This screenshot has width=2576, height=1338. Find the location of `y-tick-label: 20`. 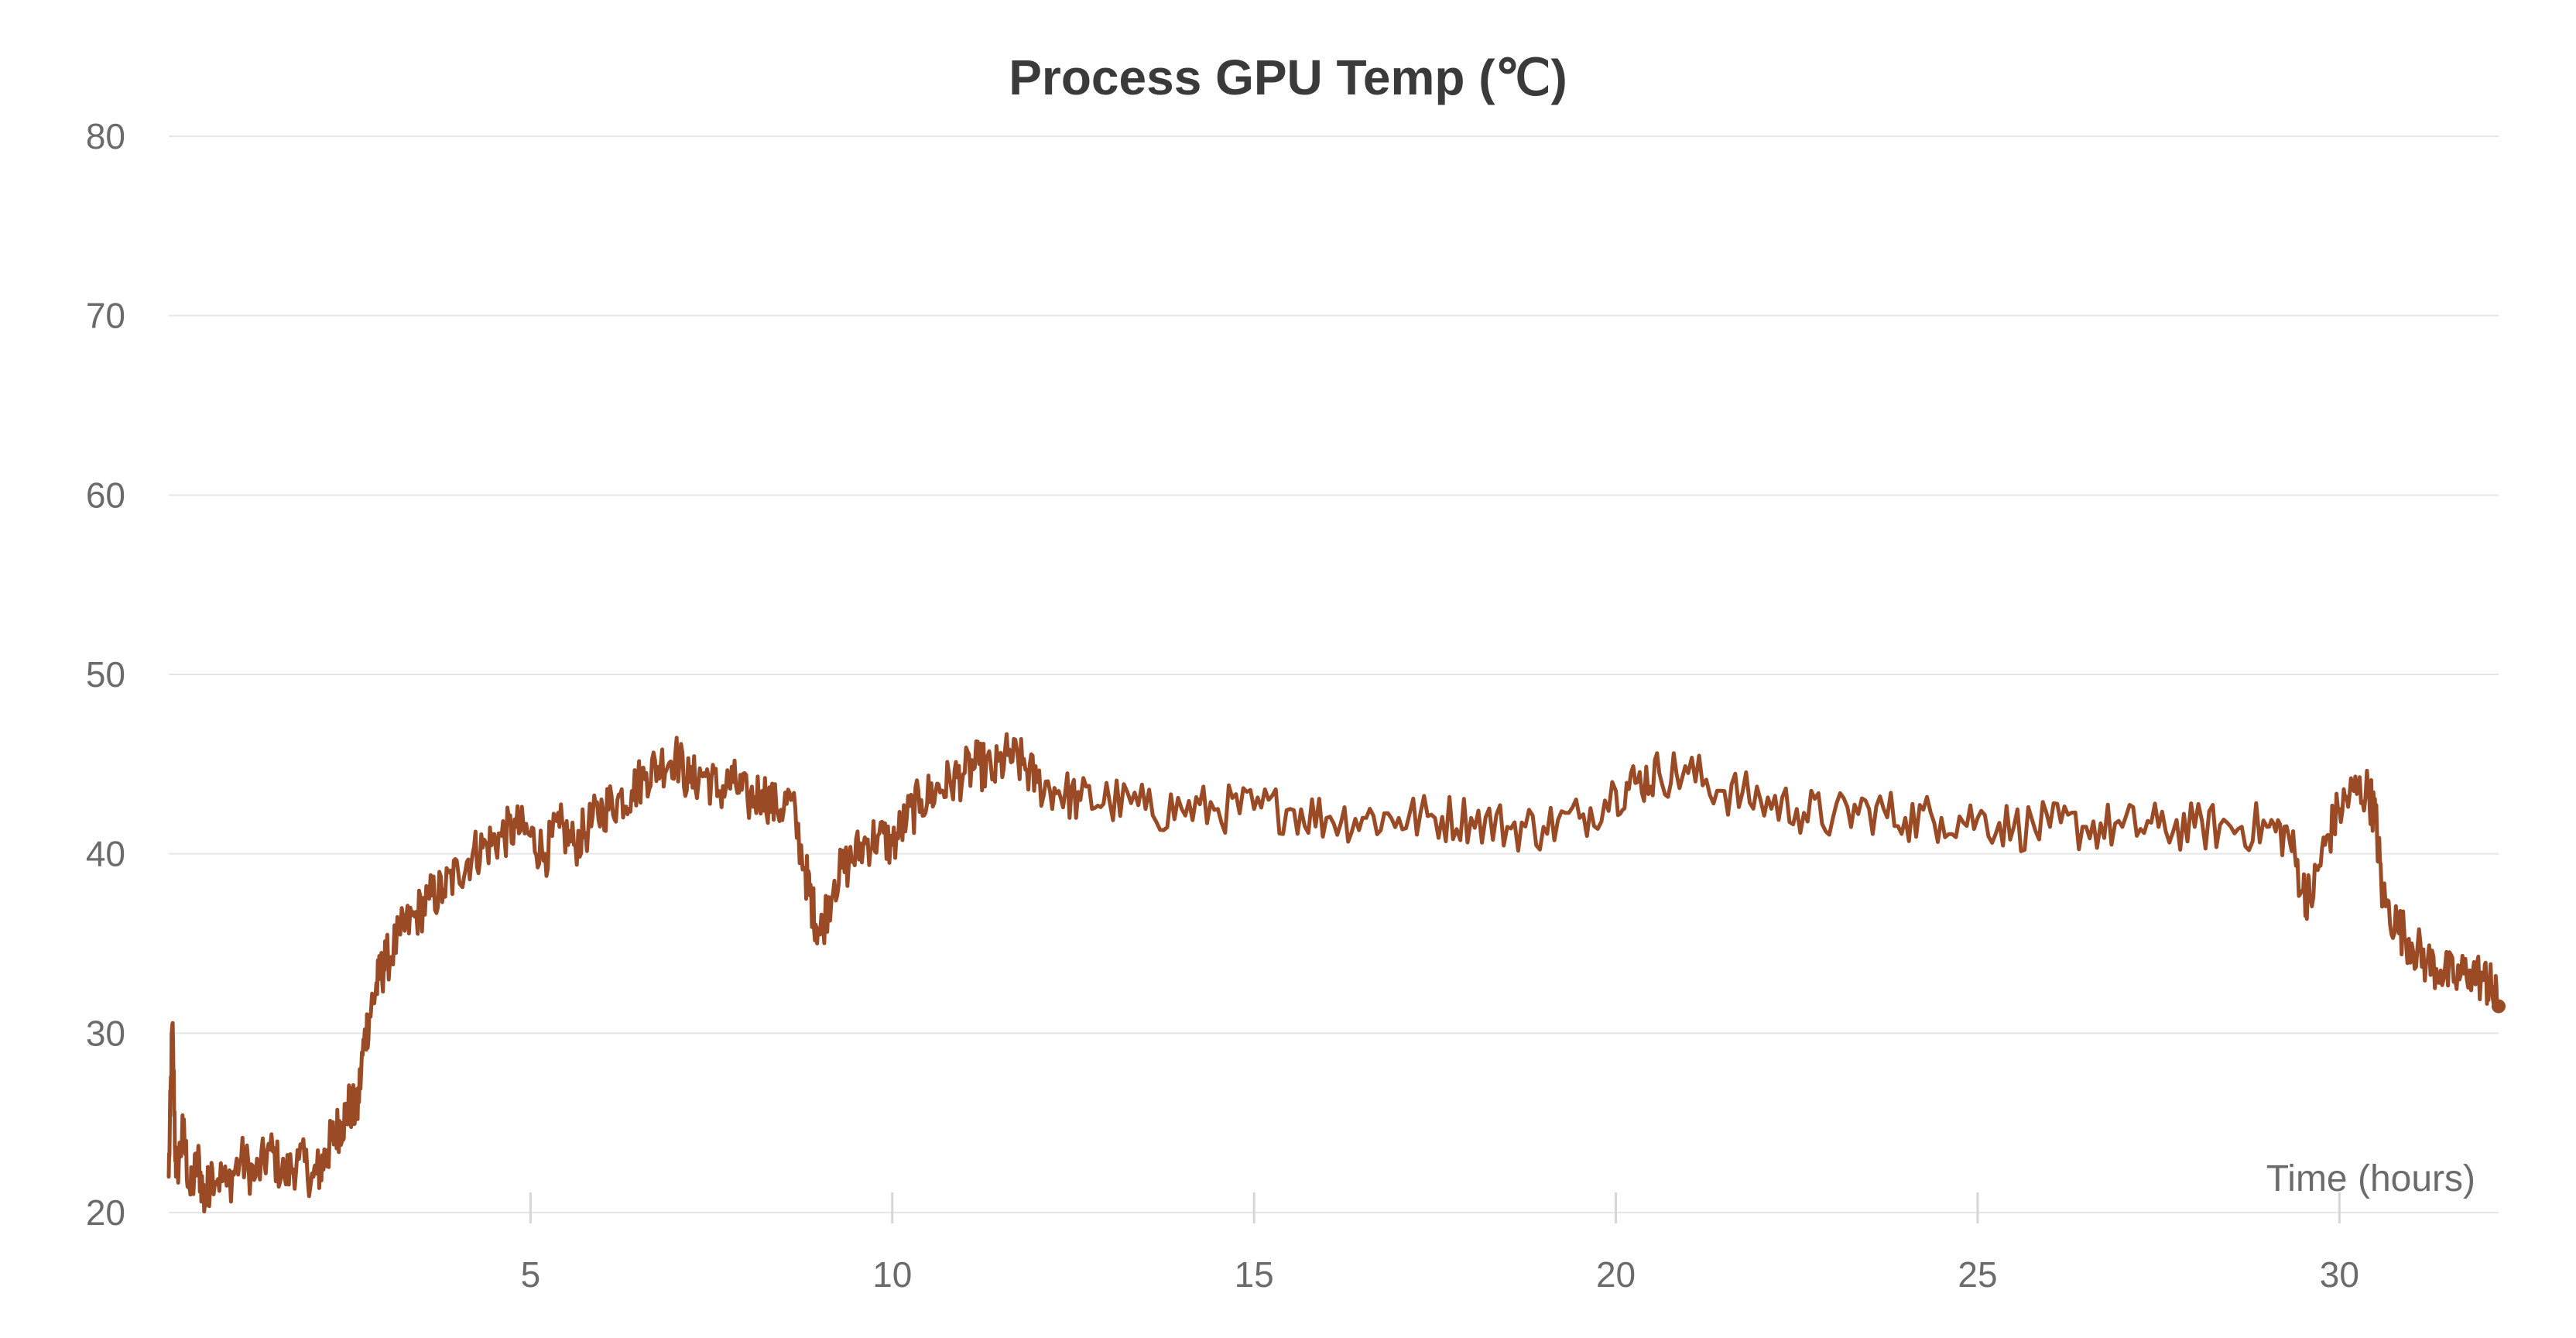

y-tick-label: 20 is located at coordinates (105, 1212).